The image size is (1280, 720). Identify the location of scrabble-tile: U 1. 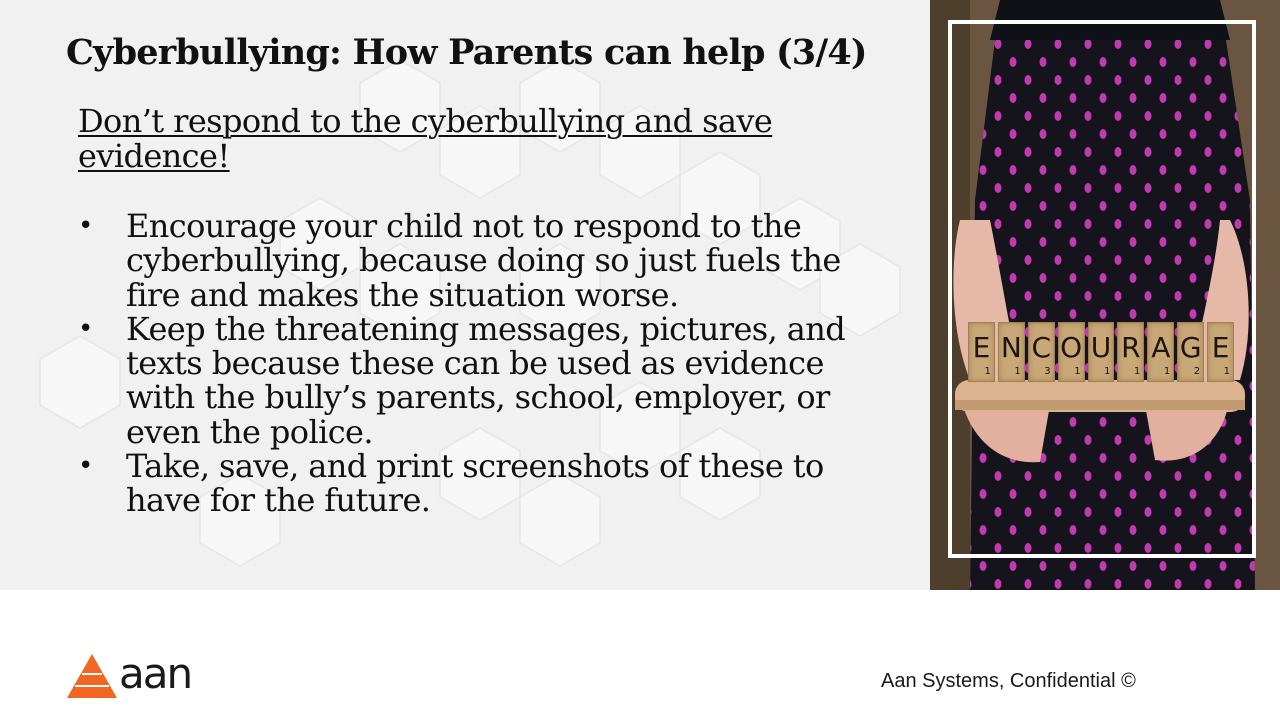
(1101, 352).